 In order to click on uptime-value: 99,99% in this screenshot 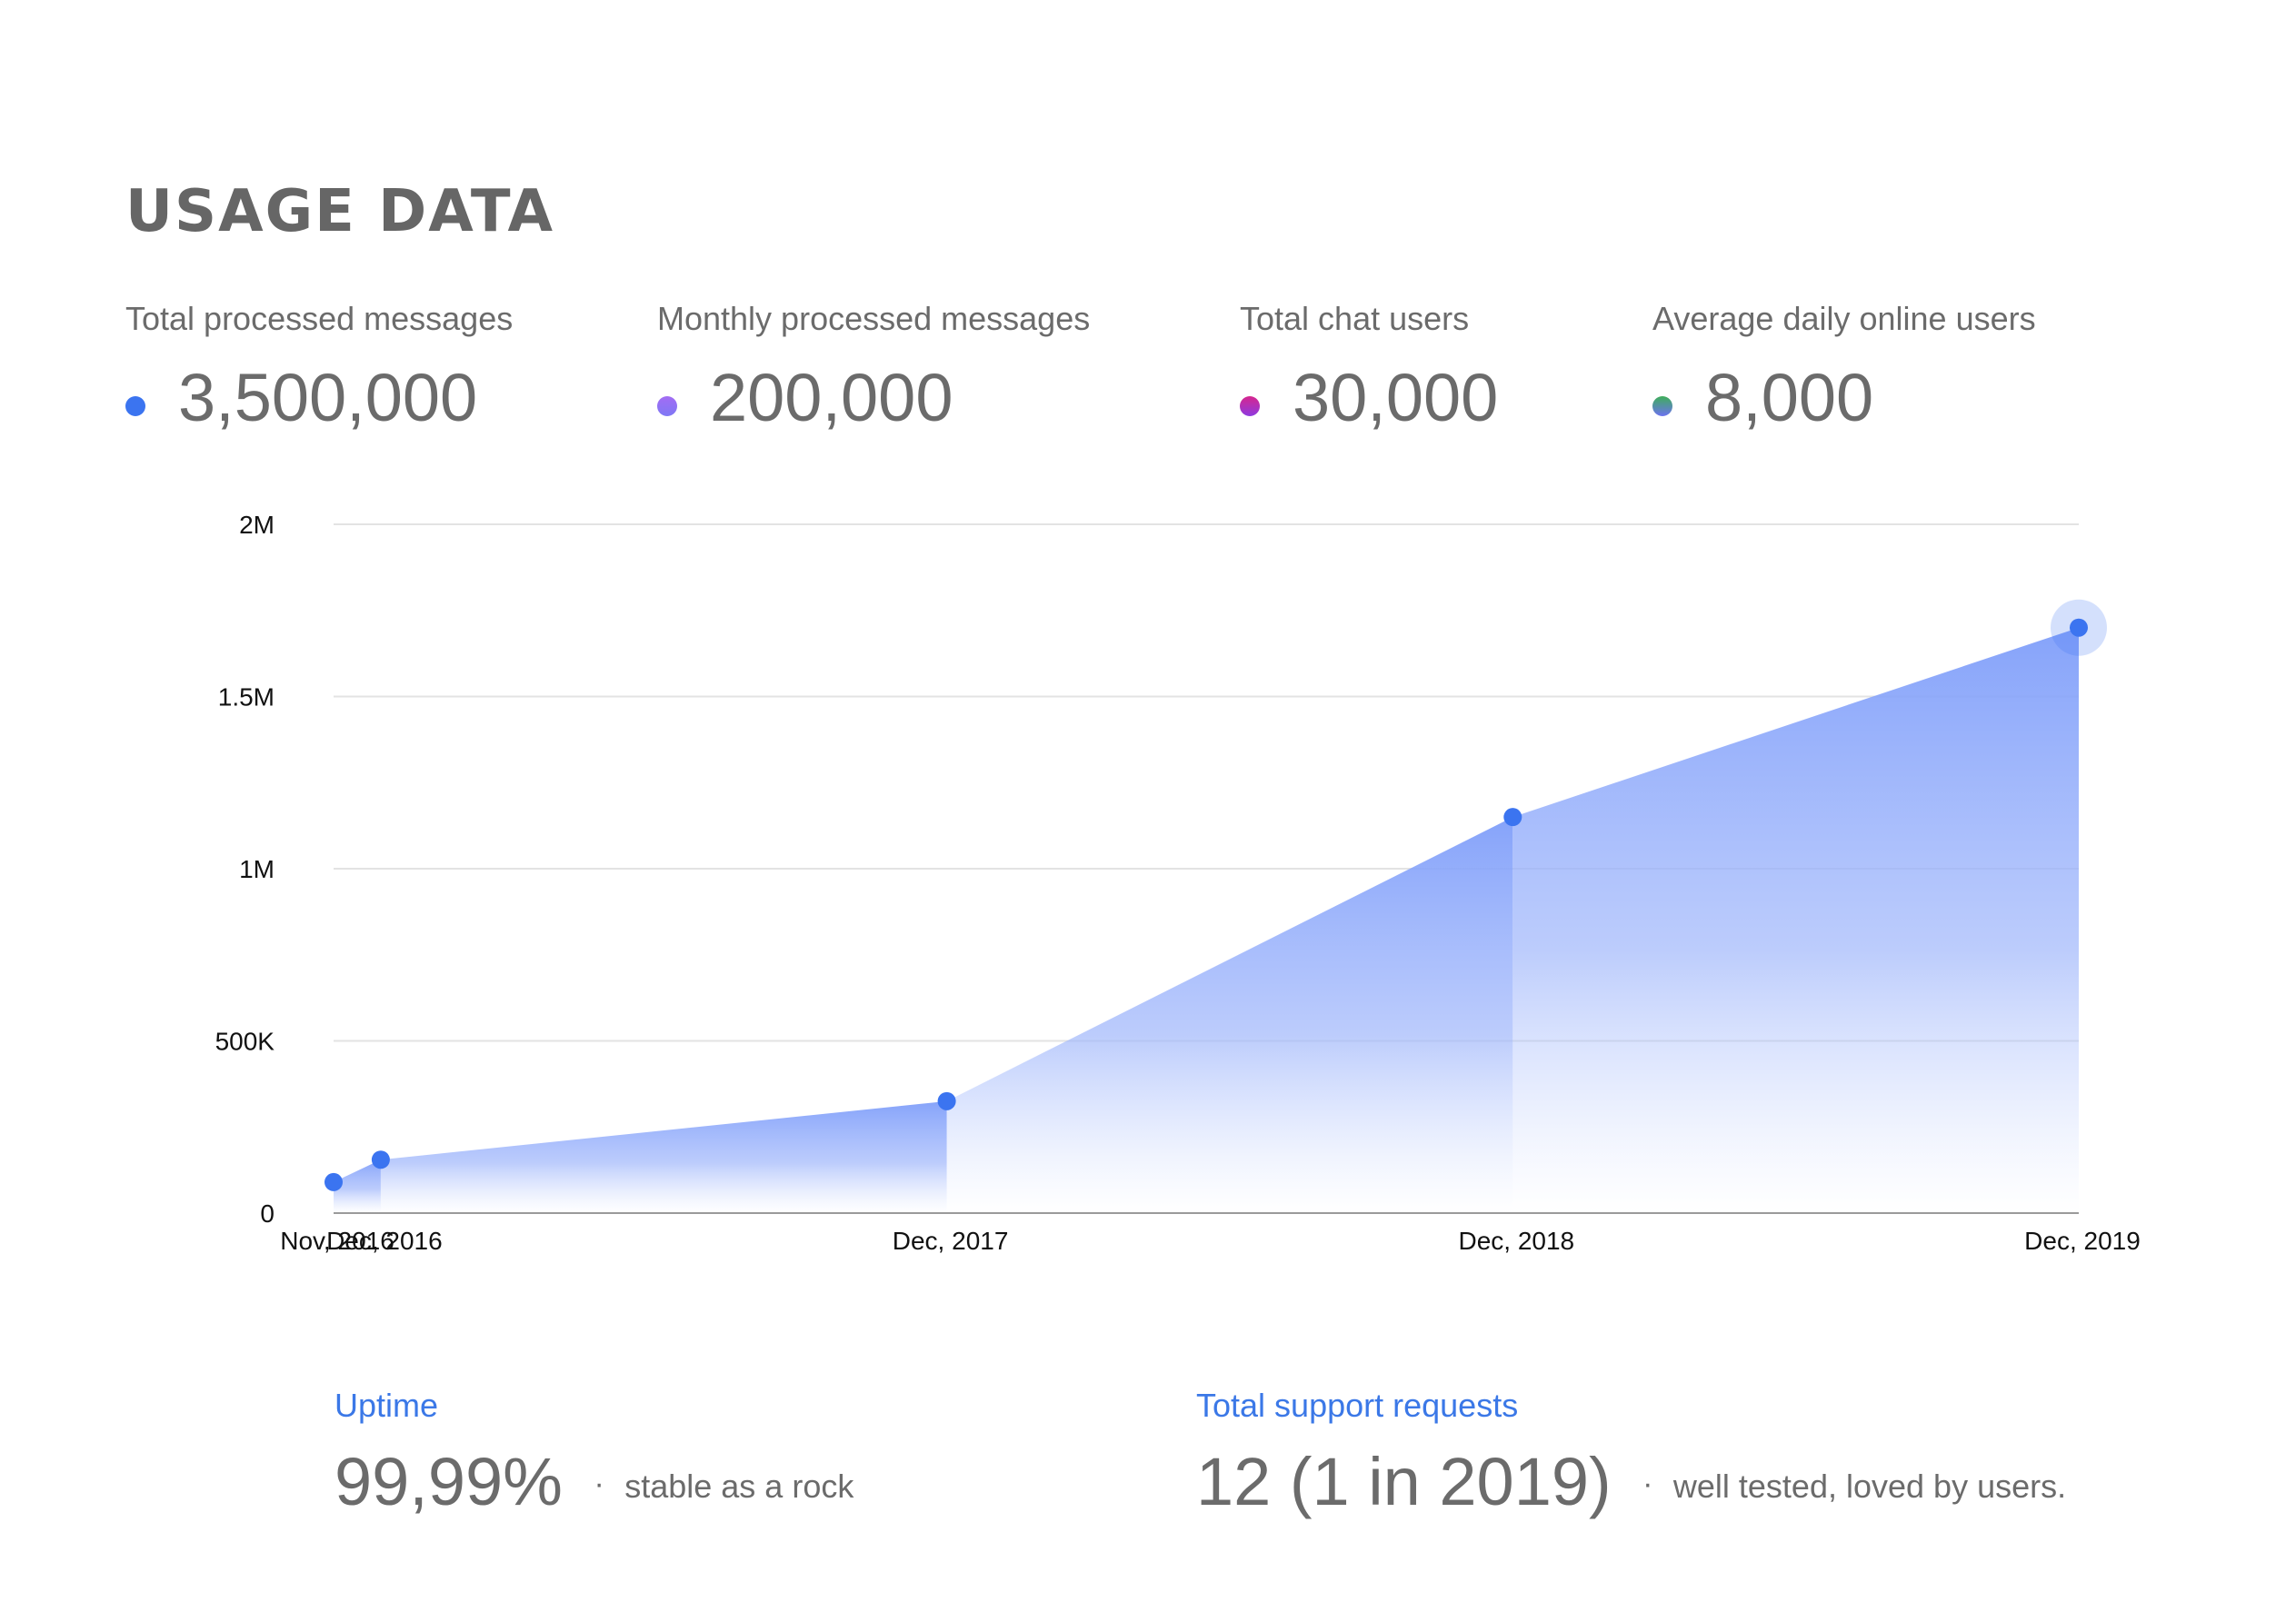, I will do `click(448, 1481)`.